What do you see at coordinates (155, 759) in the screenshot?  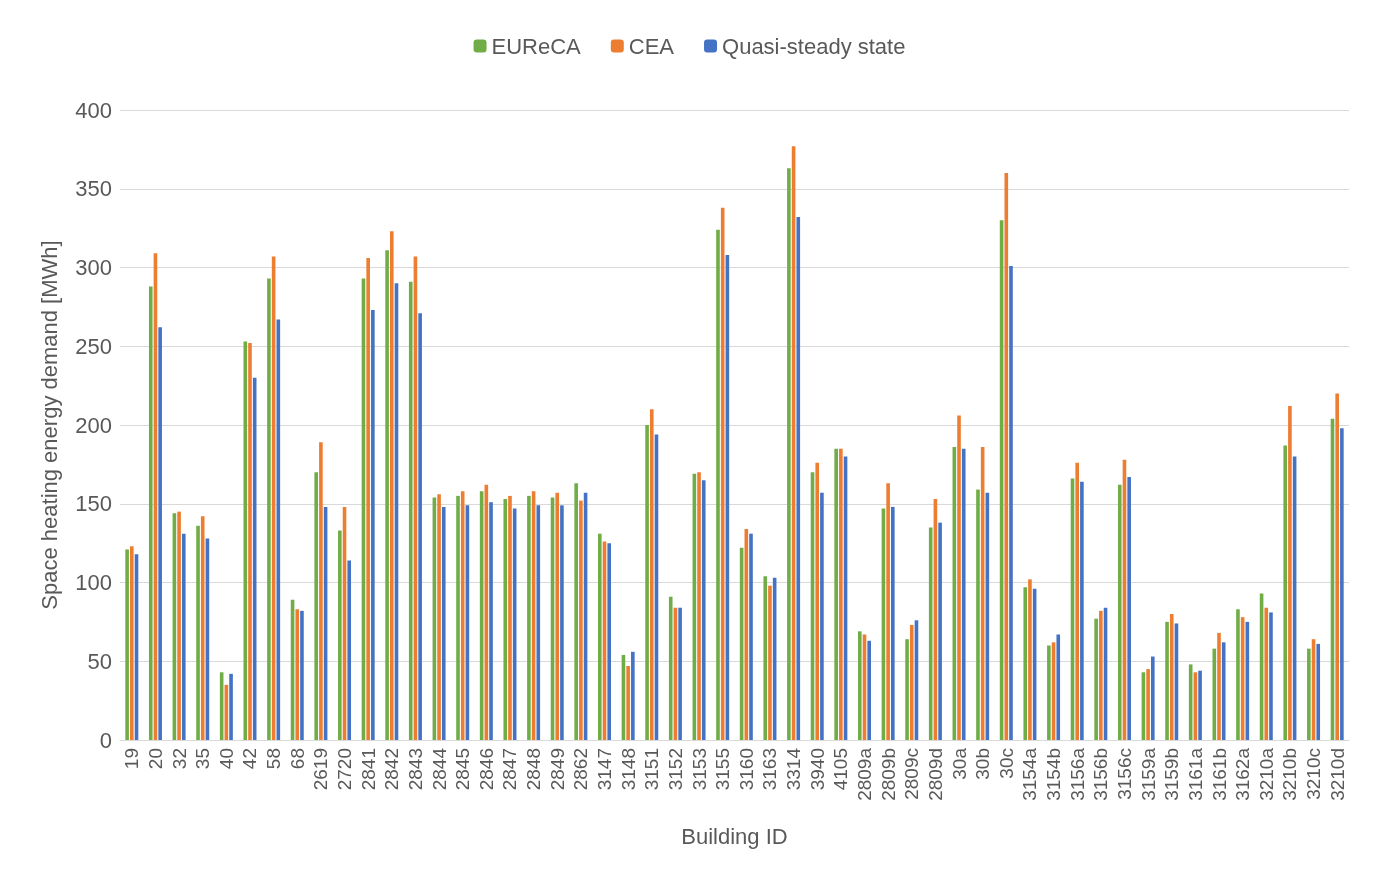 I see `x-tick-label: 20` at bounding box center [155, 759].